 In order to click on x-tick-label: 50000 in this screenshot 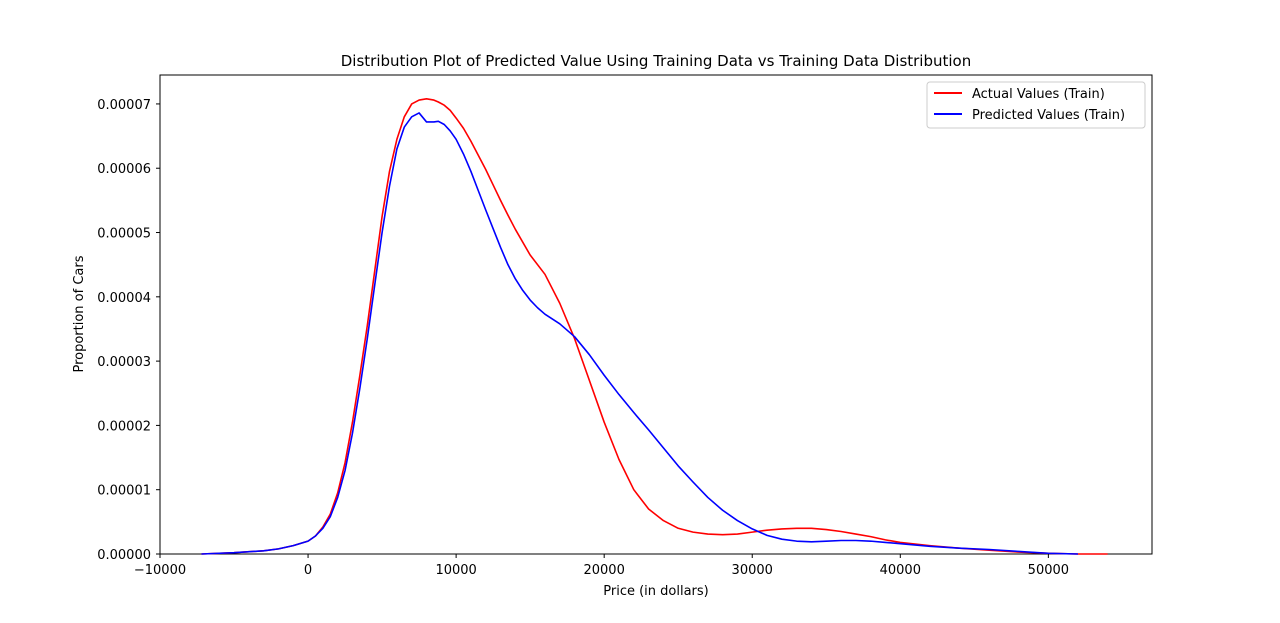, I will do `click(1048, 570)`.